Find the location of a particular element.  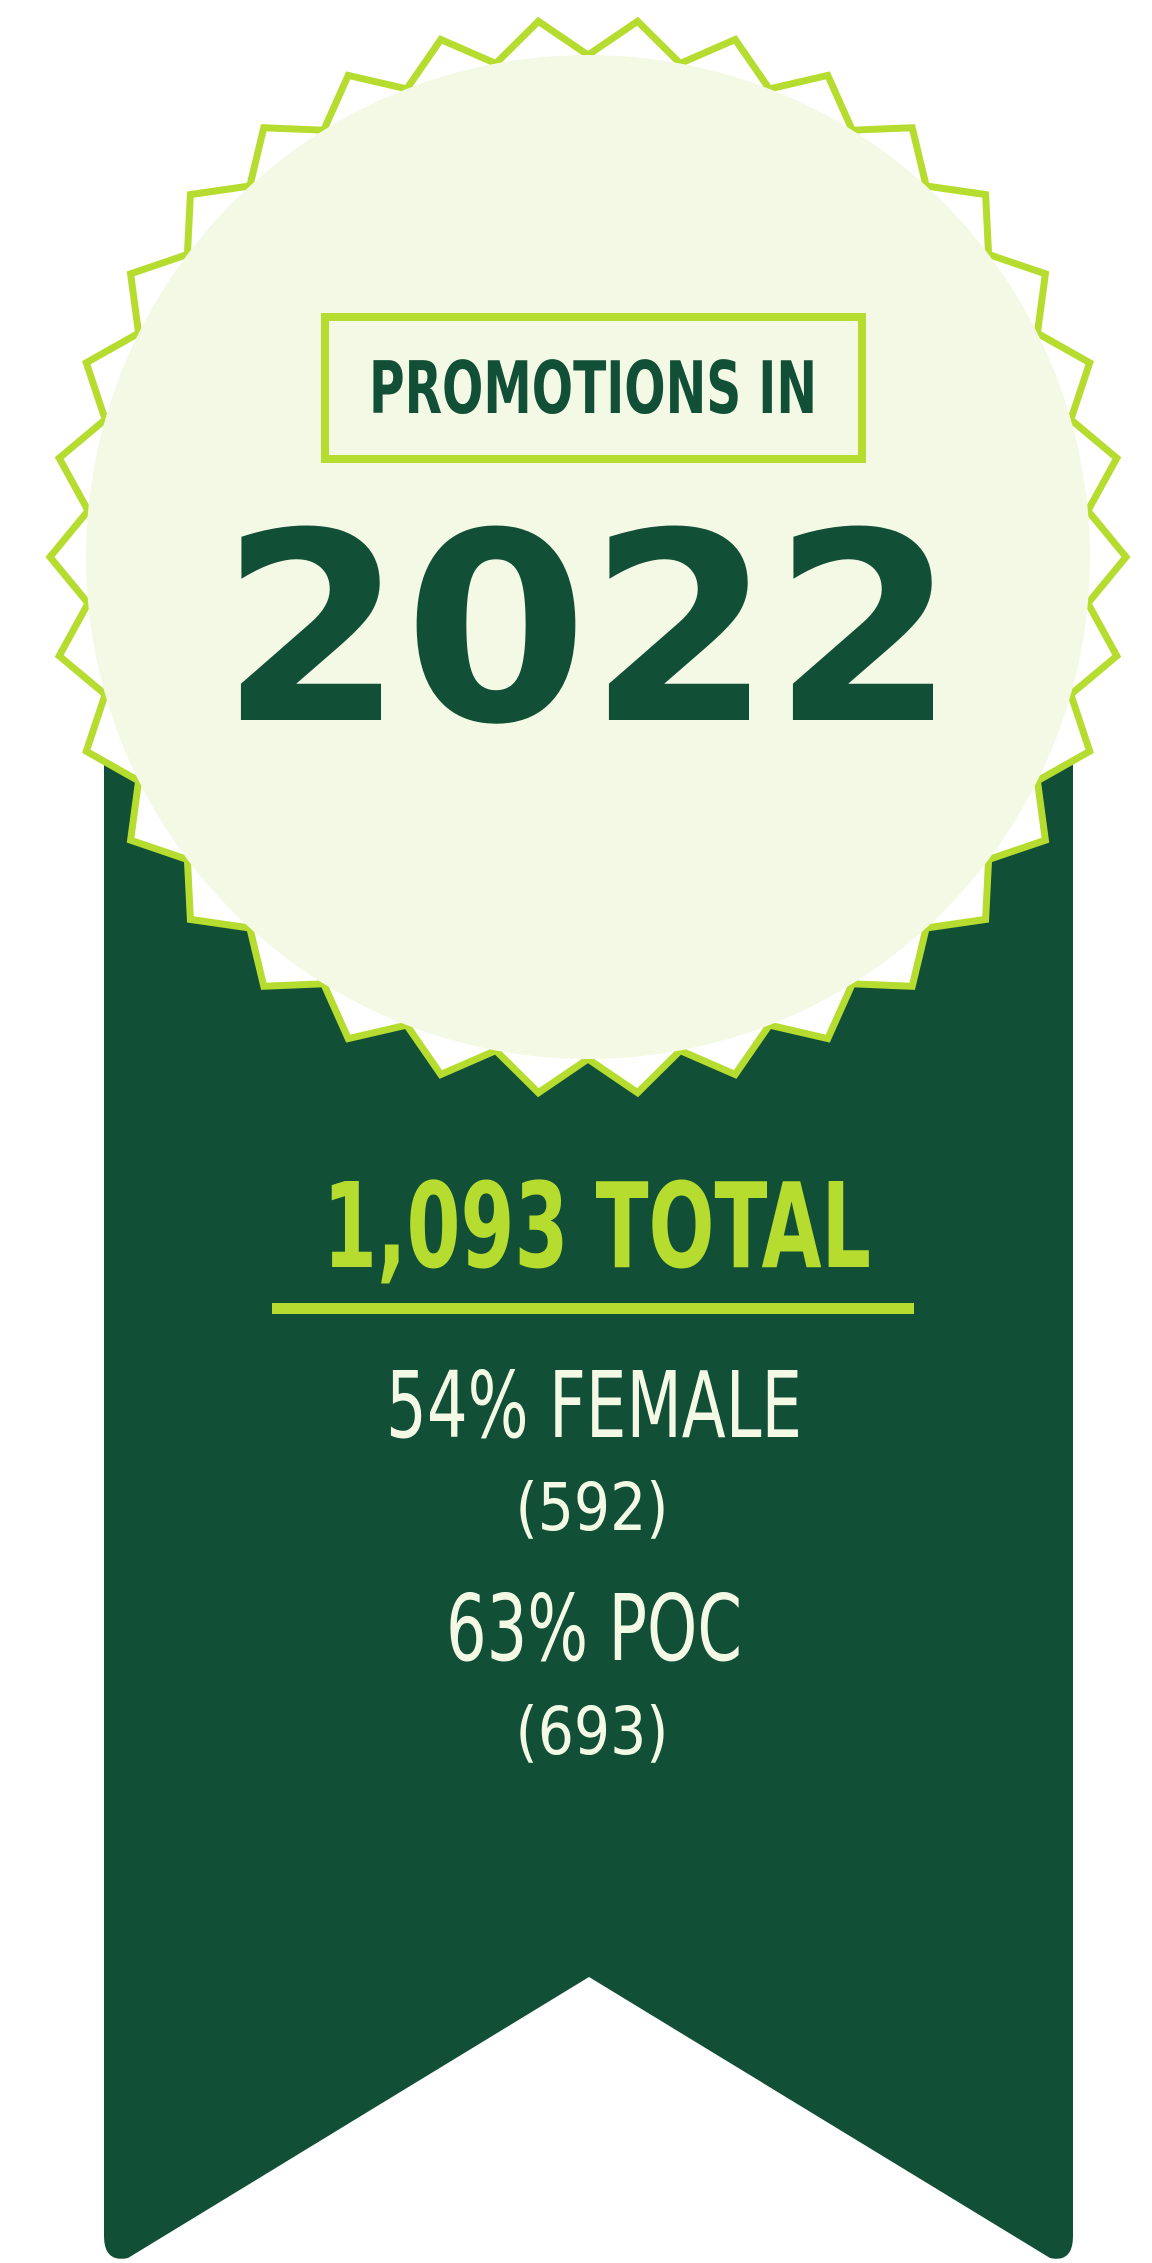

stat-count: (592) is located at coordinates (592, 1507).